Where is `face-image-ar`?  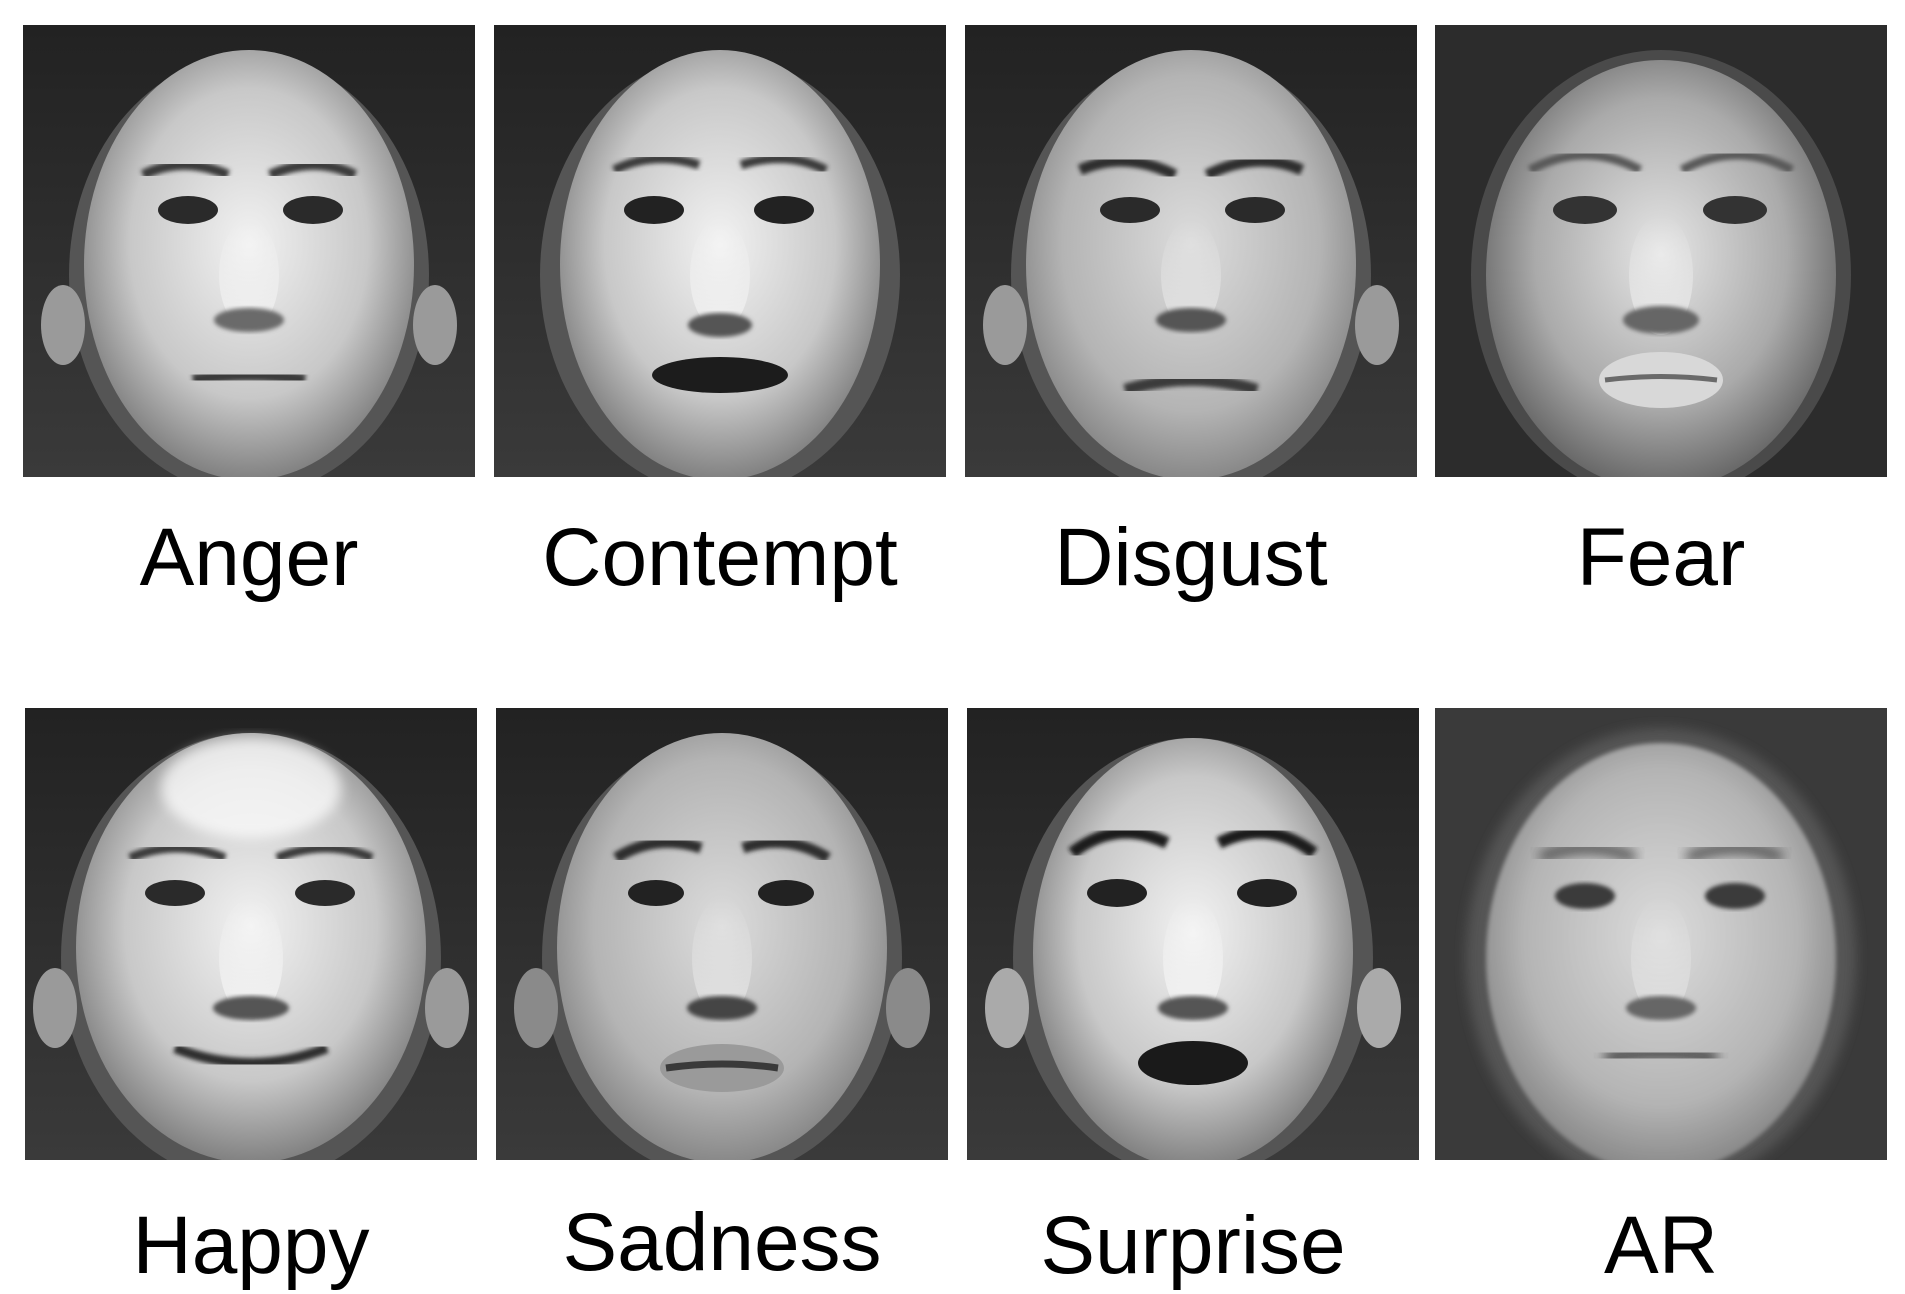 face-image-ar is located at coordinates (1661, 934).